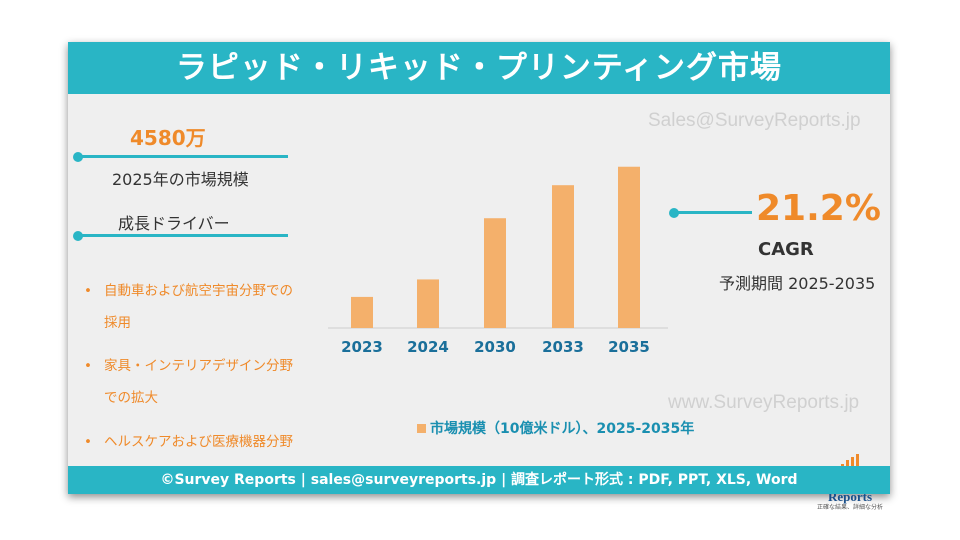  What do you see at coordinates (428, 347) in the screenshot?
I see `x-tick-label: 2024` at bounding box center [428, 347].